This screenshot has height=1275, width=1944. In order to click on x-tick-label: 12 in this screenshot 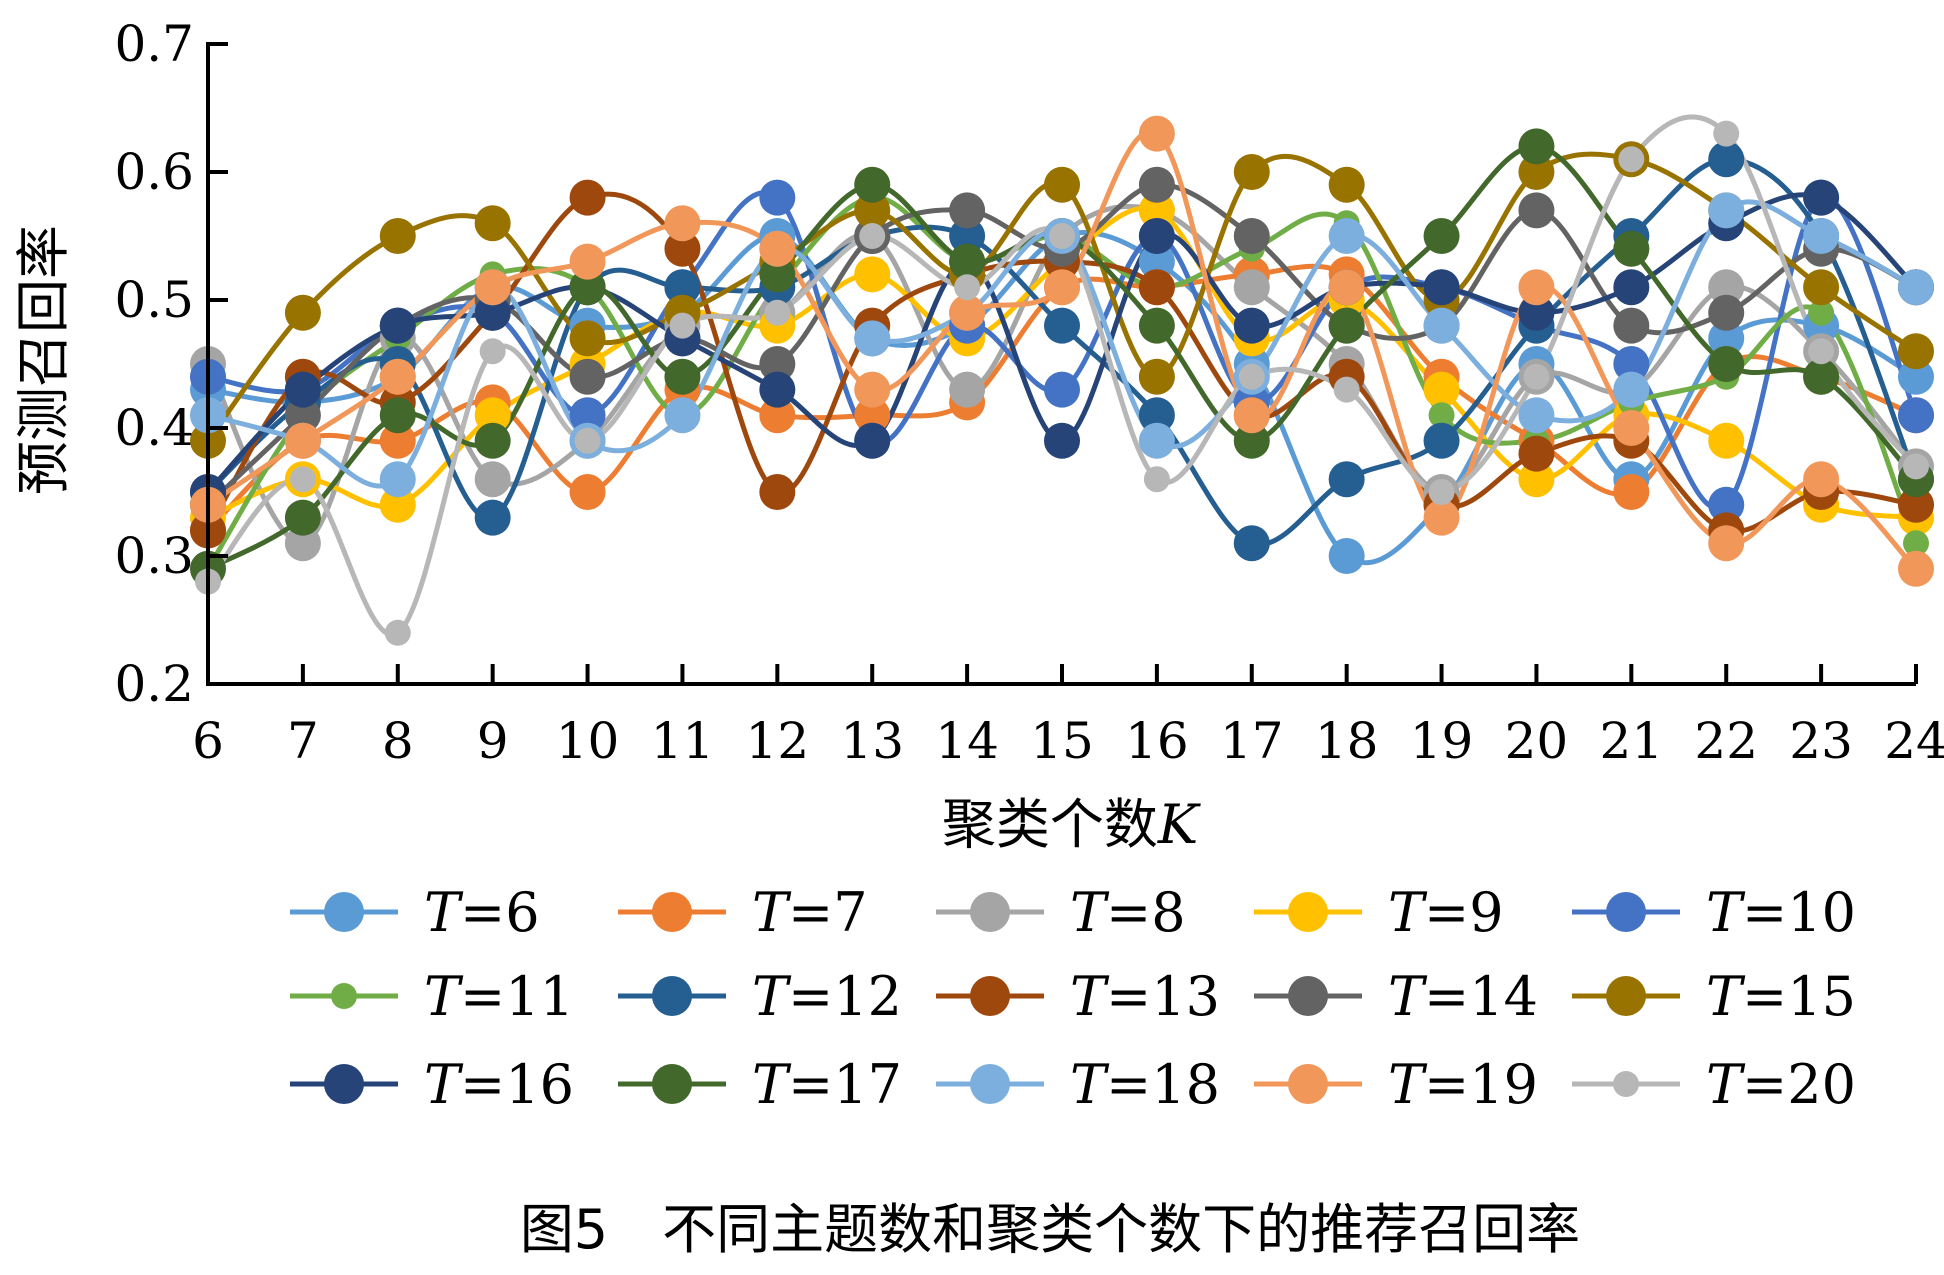, I will do `click(778, 741)`.